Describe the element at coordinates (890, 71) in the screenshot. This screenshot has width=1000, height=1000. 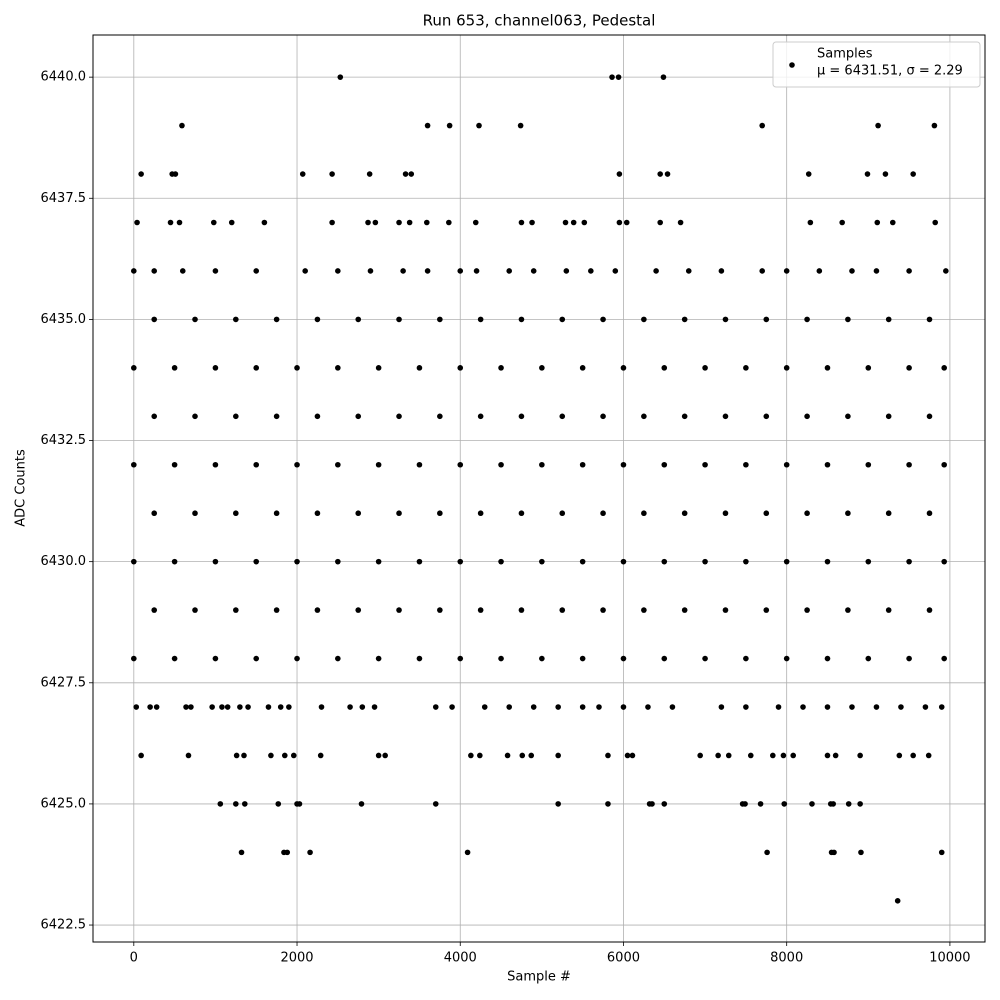
I see `legend-note: μ = 6431.51, σ = 2.29` at that location.